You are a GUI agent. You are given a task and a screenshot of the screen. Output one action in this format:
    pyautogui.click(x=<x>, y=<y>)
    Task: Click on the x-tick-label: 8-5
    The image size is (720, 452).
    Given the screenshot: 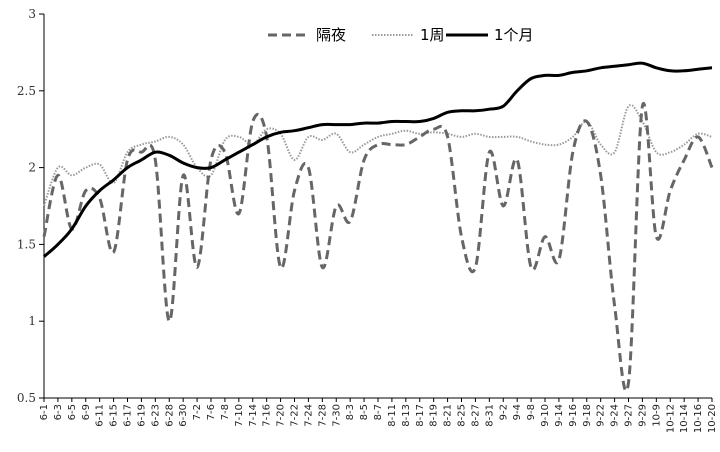 What is the action you would take?
    pyautogui.click(x=364, y=412)
    